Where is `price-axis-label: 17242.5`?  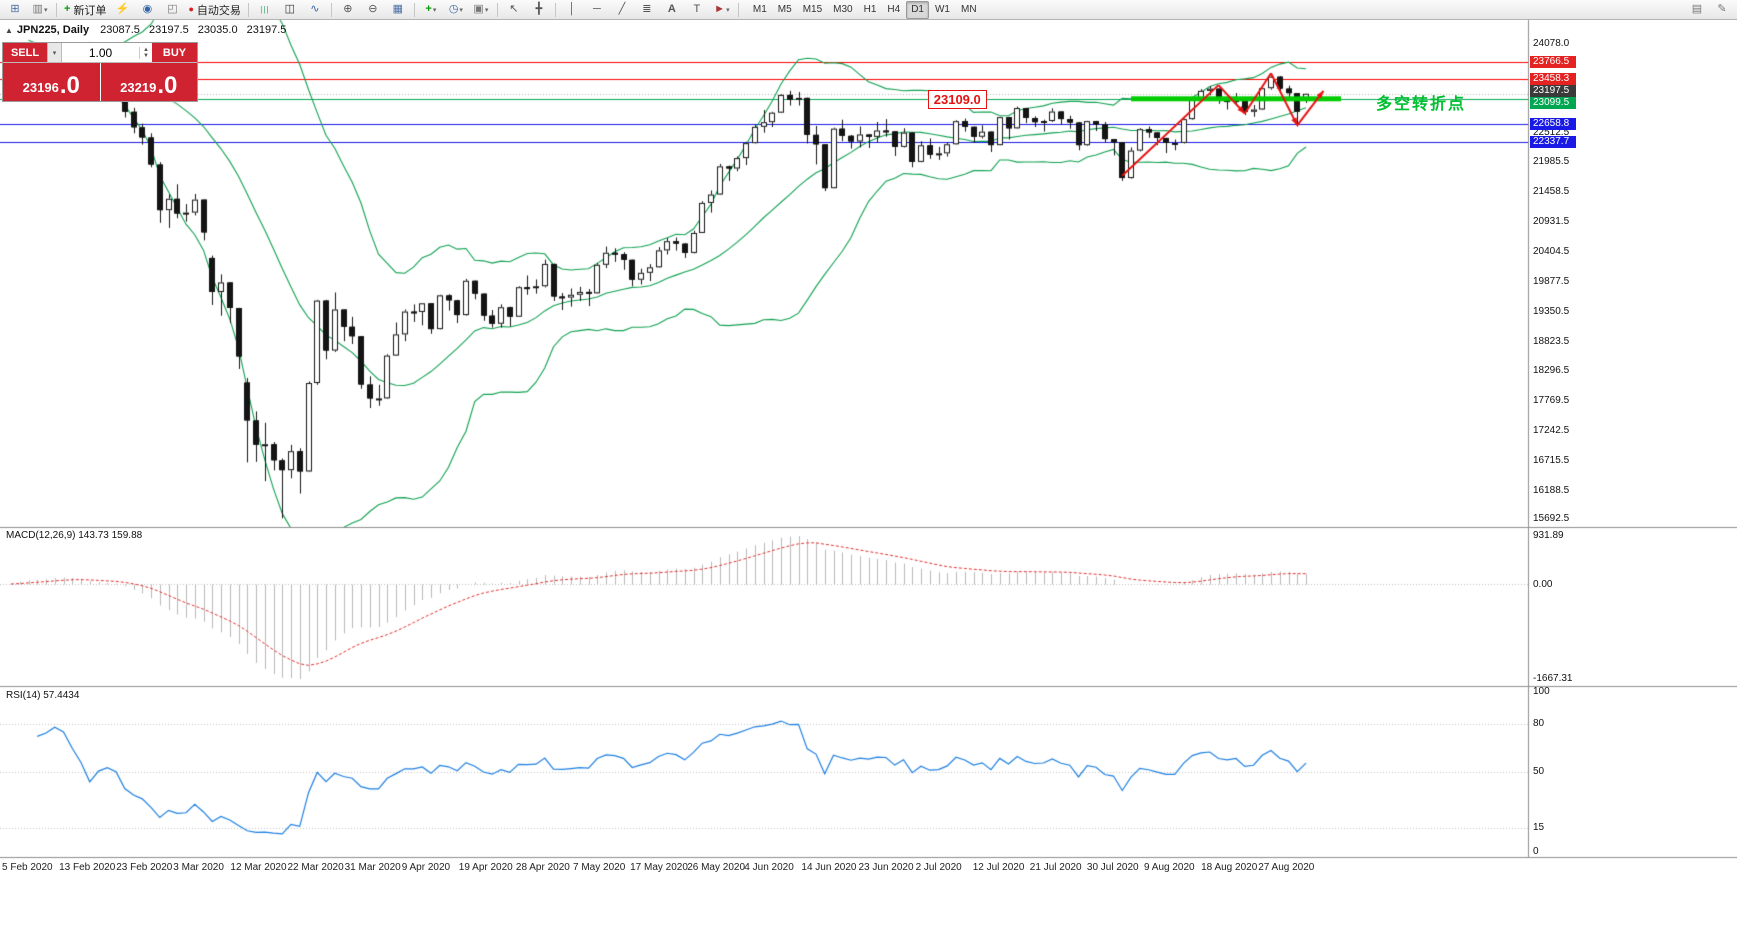
price-axis-label: 17242.5 is located at coordinates (1551, 431).